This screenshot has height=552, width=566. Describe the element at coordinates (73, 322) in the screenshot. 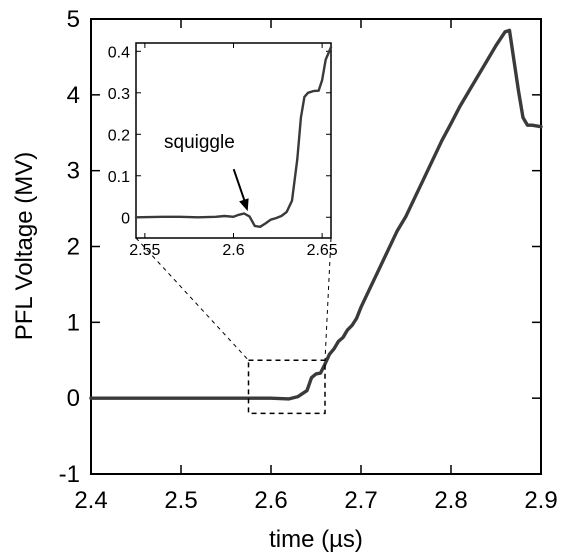

I see `y-tick-label: 1` at that location.